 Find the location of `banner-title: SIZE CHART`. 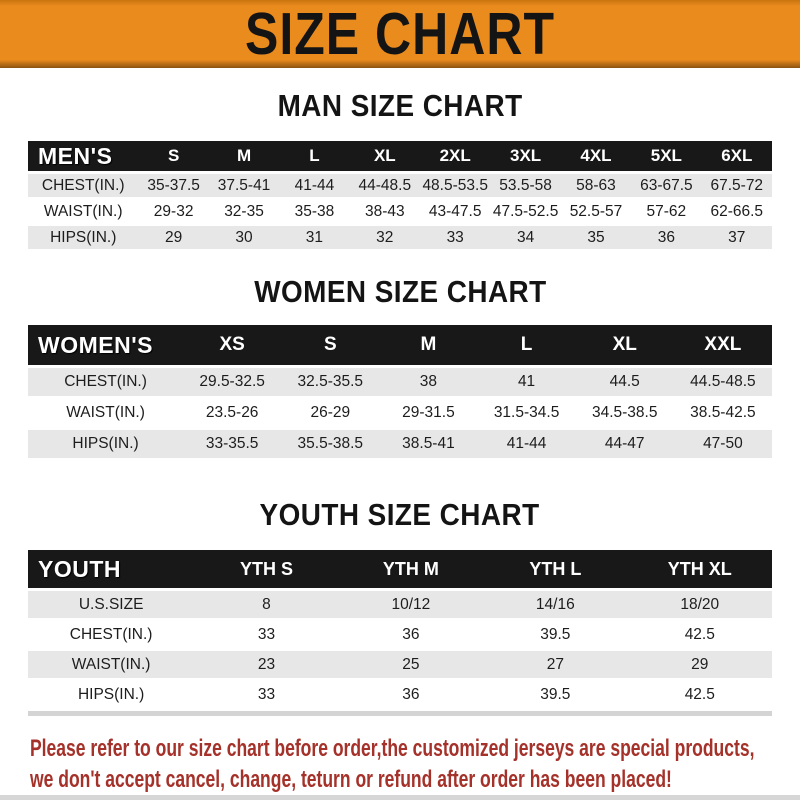

banner-title: SIZE CHART is located at coordinates (400, 34).